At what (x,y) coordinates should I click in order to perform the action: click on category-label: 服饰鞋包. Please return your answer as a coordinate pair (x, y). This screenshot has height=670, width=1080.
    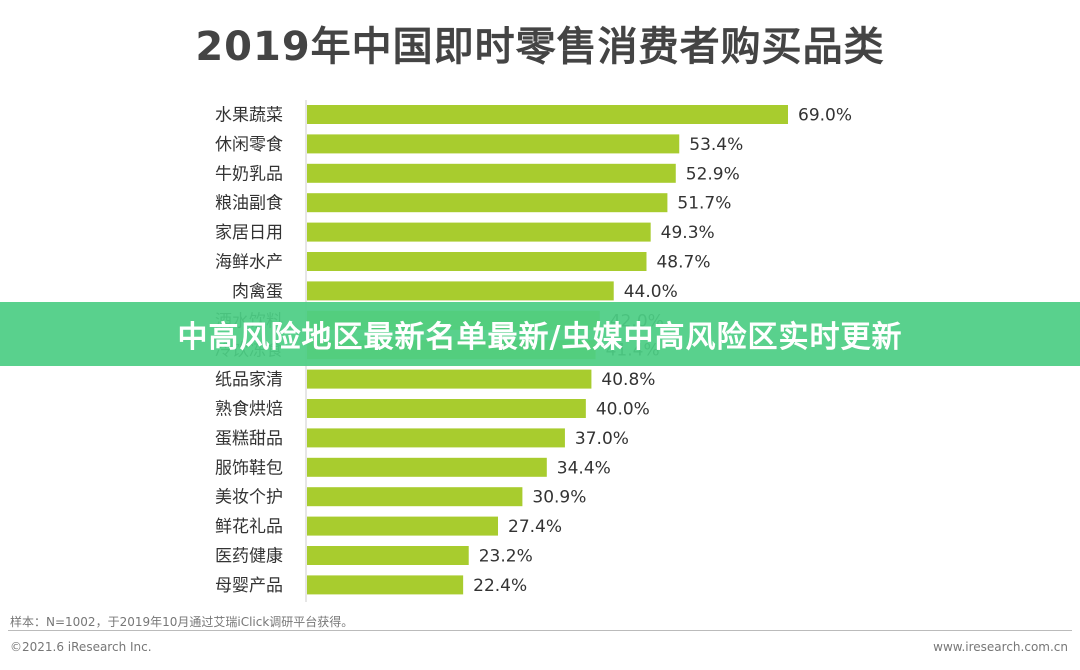
    Looking at the image, I should click on (249, 468).